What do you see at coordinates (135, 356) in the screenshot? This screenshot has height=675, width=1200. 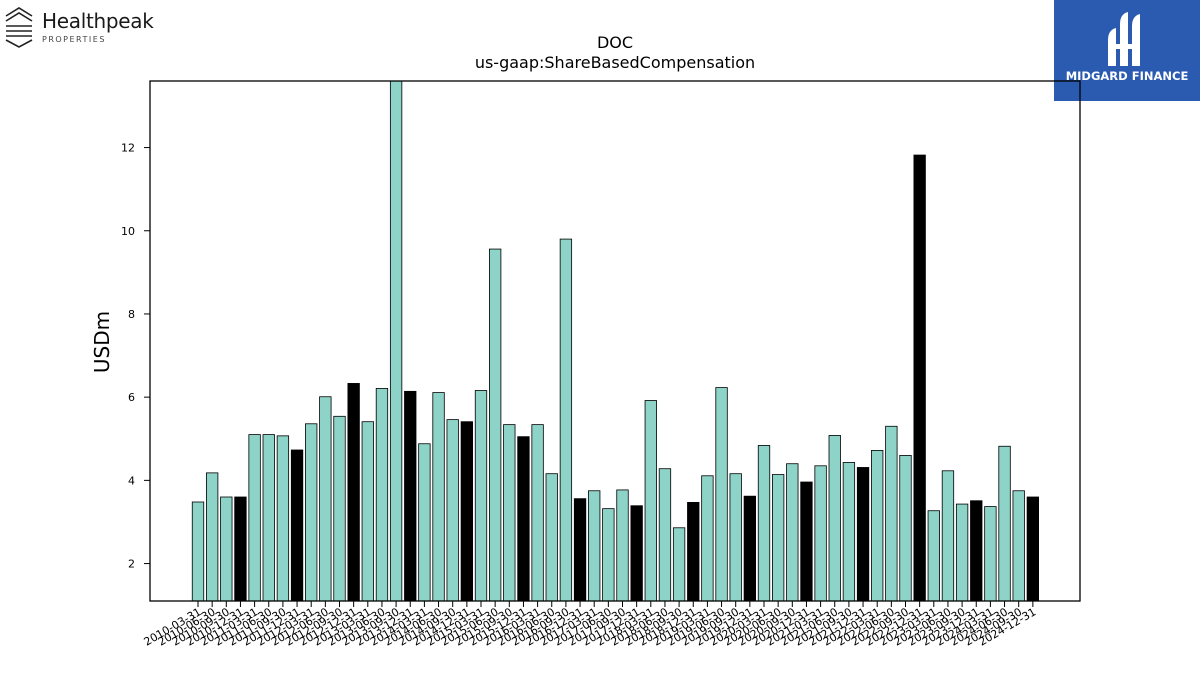 I see `y-axis: 2 4 6 8 10 12` at bounding box center [135, 356].